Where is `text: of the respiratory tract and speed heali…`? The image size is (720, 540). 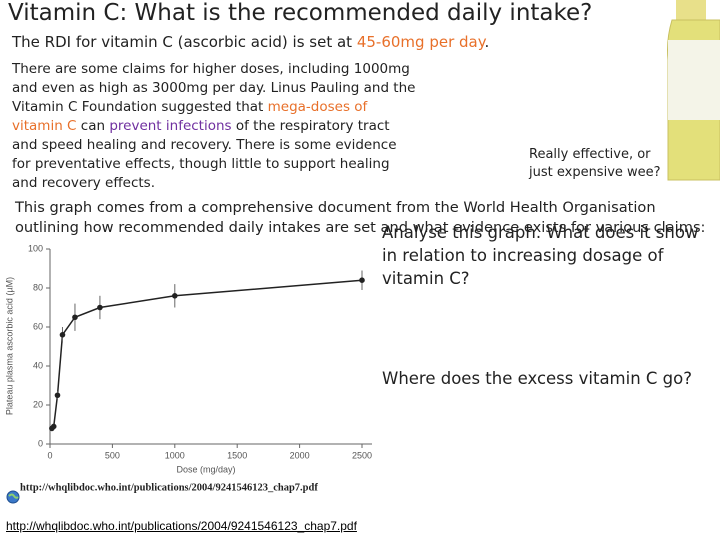 text: of the respiratory tract and speed heali… is located at coordinates (204, 154).